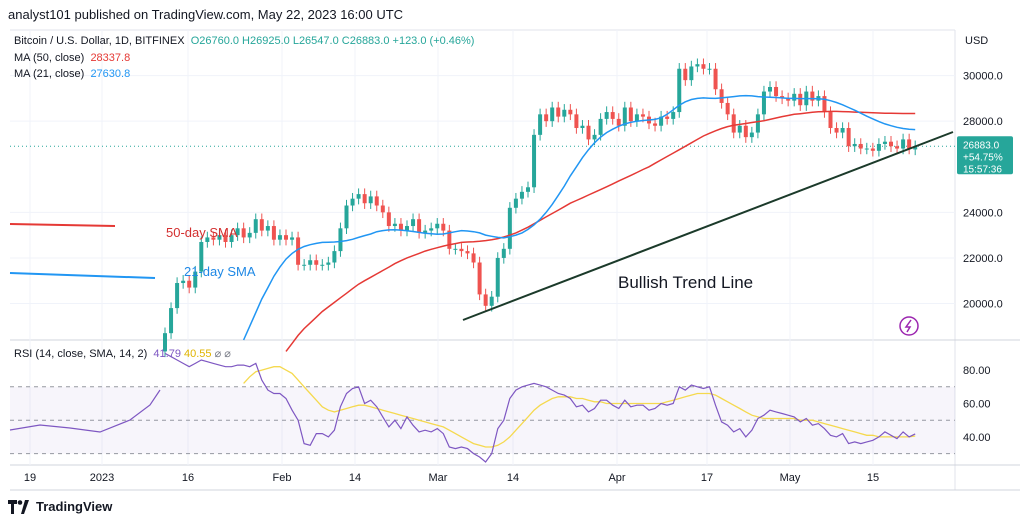 This screenshot has height=525, width=1024. Describe the element at coordinates (19, 506) in the screenshot. I see `tradingview-logo-icon` at that location.